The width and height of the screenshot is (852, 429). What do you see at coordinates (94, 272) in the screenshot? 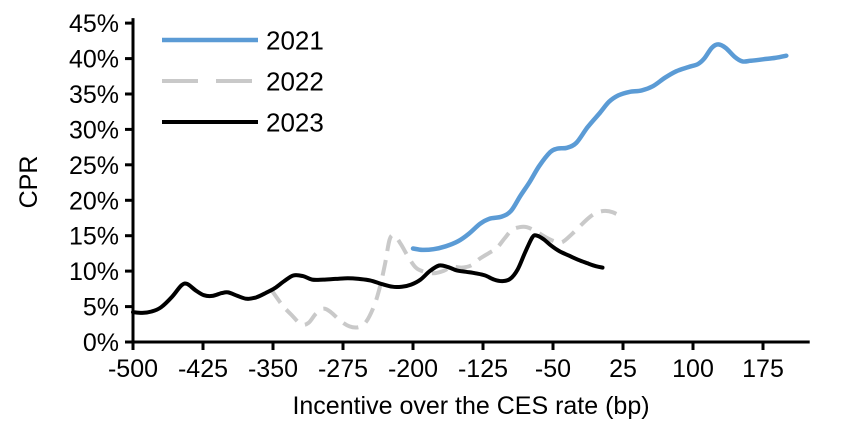
I see `y-tick-label: 10%` at bounding box center [94, 272].